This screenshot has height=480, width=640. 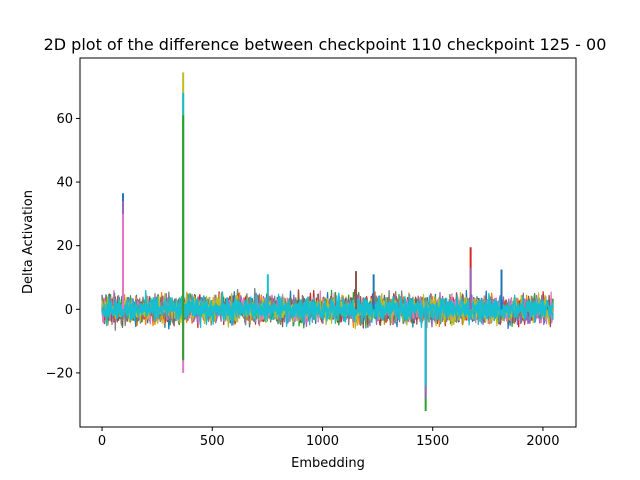 I want to click on y-tick-label: 40, so click(x=64, y=183).